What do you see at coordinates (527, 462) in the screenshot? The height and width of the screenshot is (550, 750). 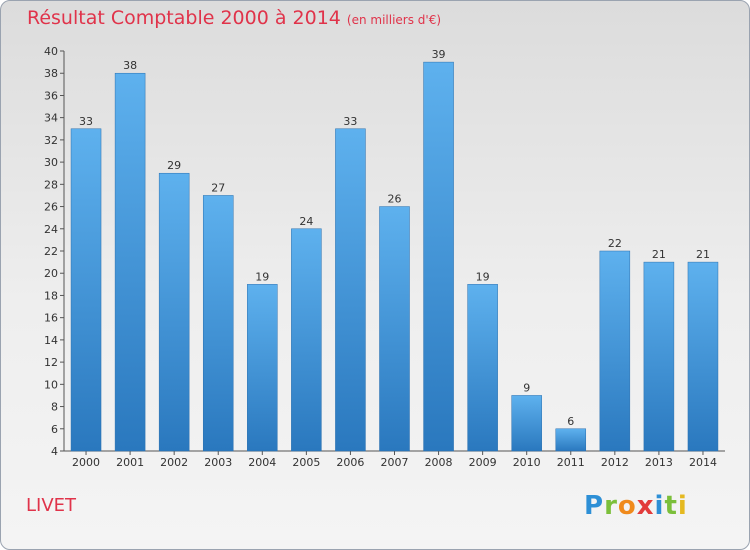 I see `x-tick-label: 2010` at bounding box center [527, 462].